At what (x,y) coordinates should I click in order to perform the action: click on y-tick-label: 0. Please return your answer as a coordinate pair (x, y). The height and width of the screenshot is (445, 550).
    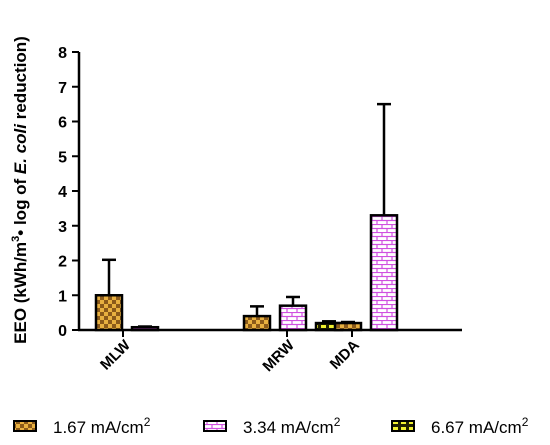
    Looking at the image, I should click on (62, 331).